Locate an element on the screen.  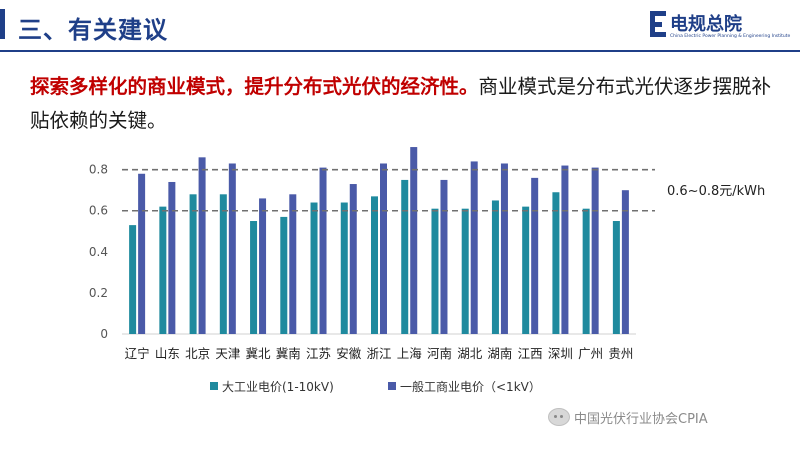
x-tick-label: 辽宁 is located at coordinates (137, 353).